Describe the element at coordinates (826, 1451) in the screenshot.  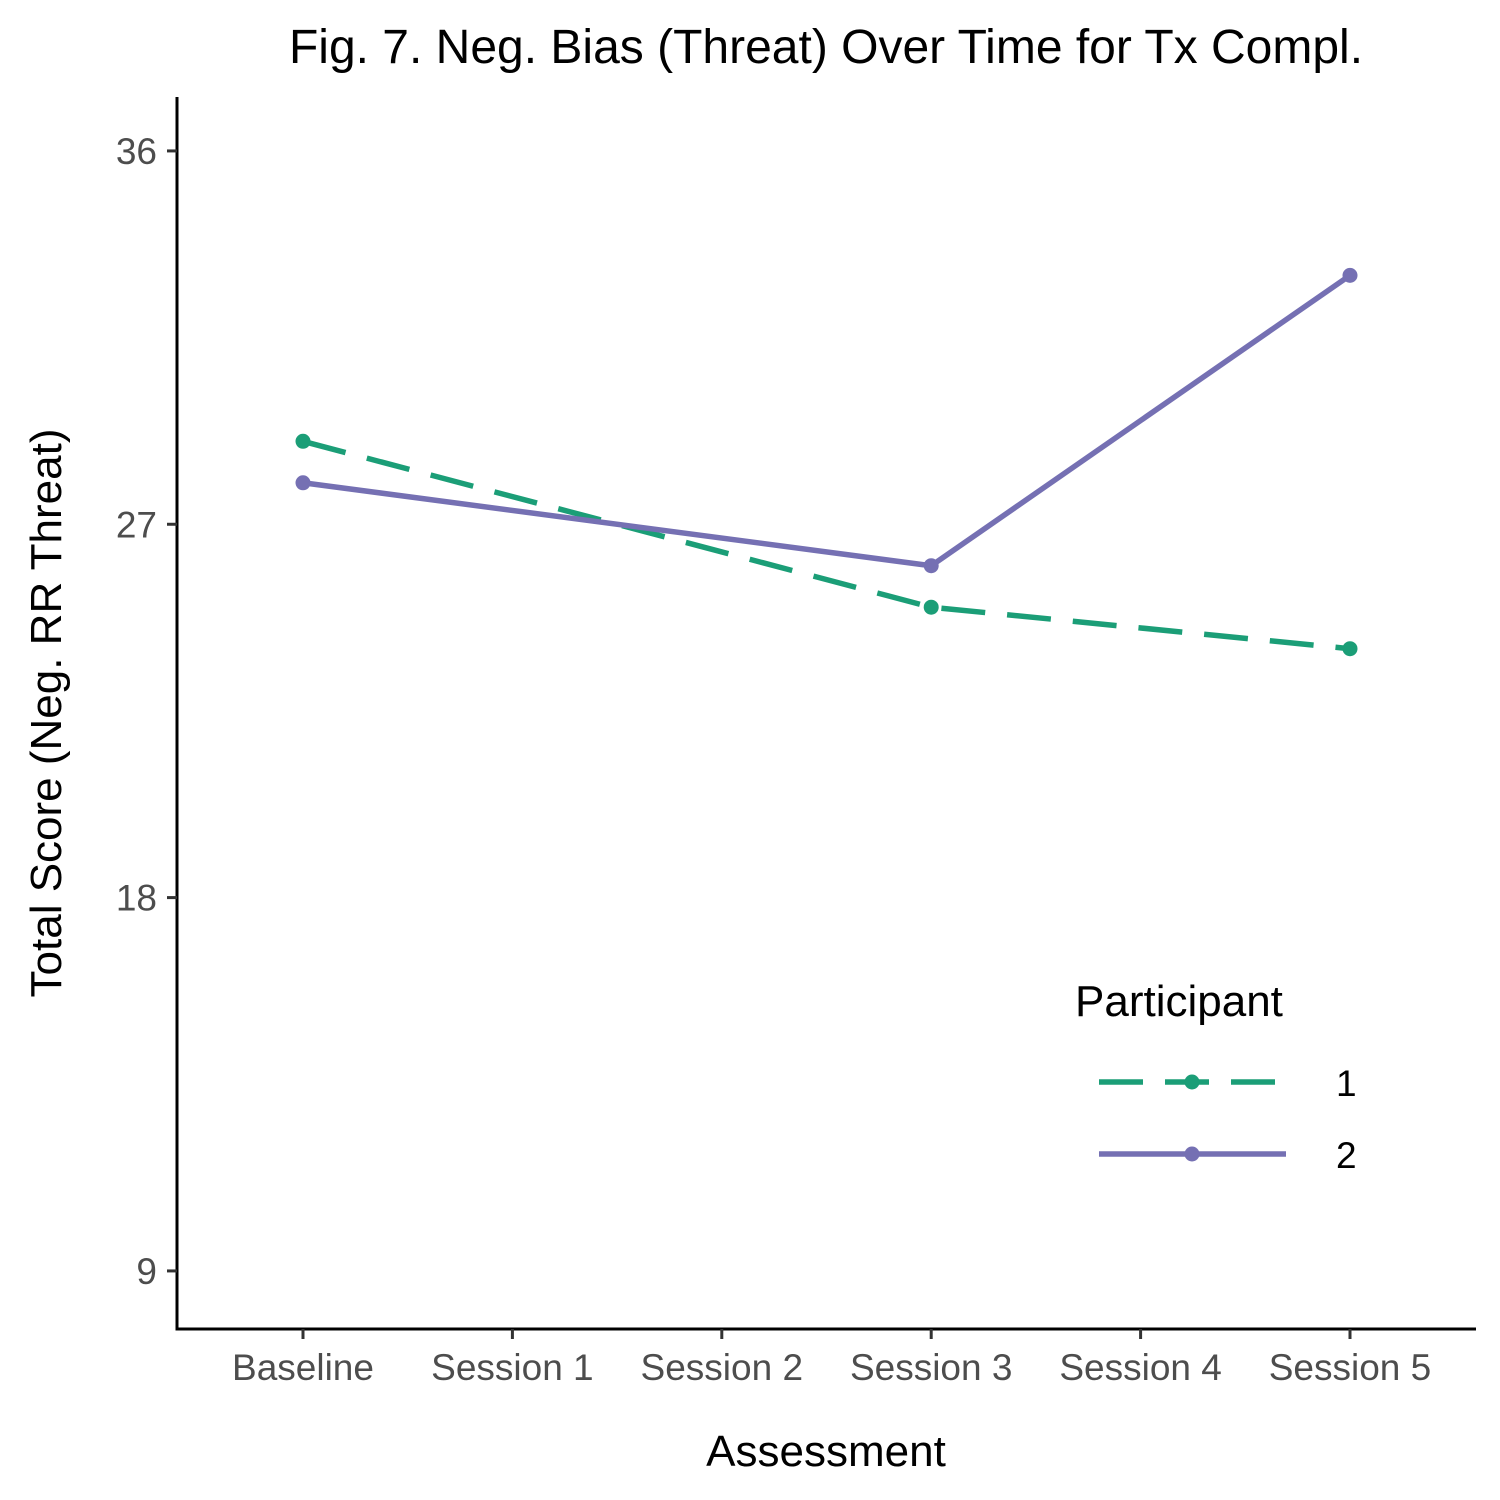
I see `x-axis-title: Assessment` at that location.